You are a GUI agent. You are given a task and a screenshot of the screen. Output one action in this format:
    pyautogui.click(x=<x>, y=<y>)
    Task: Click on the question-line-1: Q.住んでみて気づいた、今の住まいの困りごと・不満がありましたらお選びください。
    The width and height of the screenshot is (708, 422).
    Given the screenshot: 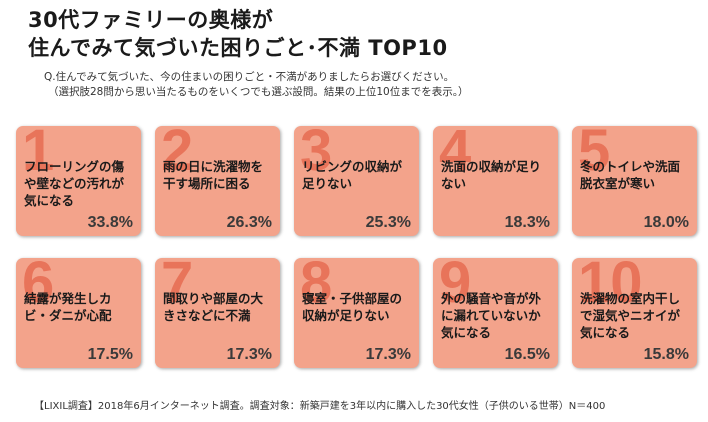 What is the action you would take?
    pyautogui.click(x=249, y=77)
    